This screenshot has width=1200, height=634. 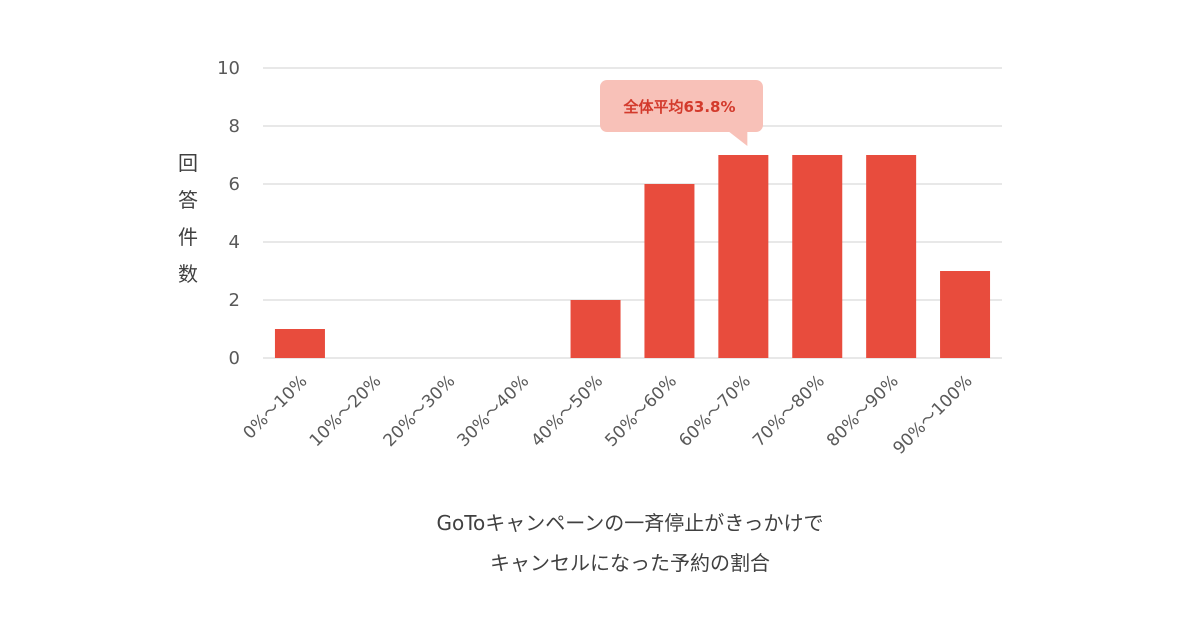 What do you see at coordinates (630, 523) in the screenshot?
I see `x-axis-label-line: GoToキャンペーンの一斉停止がきっかけで` at bounding box center [630, 523].